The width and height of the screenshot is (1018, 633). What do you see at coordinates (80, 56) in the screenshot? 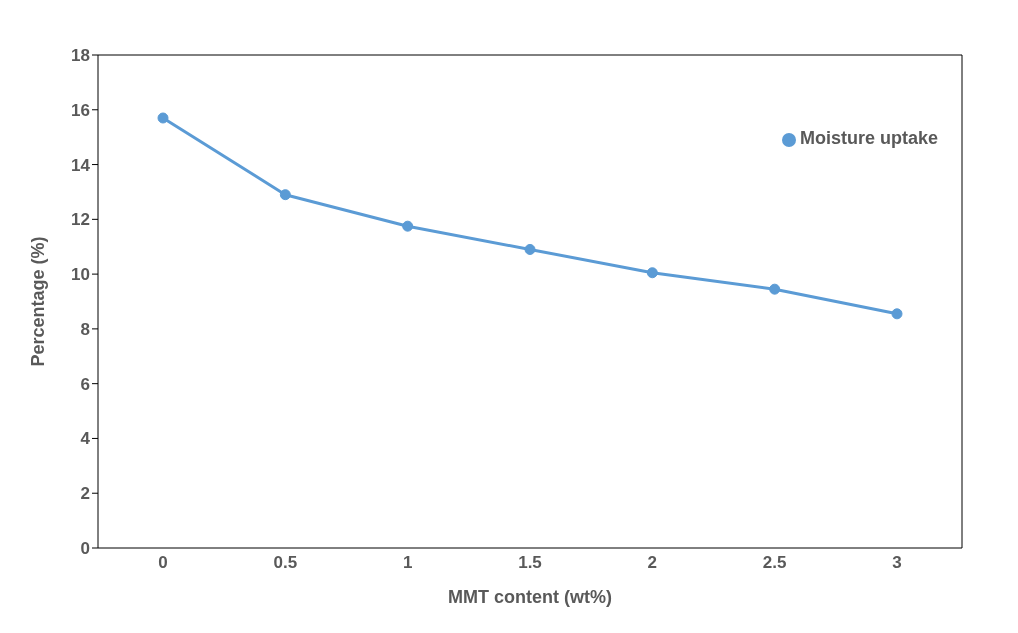
I see `y-tick-label: 18` at bounding box center [80, 56].